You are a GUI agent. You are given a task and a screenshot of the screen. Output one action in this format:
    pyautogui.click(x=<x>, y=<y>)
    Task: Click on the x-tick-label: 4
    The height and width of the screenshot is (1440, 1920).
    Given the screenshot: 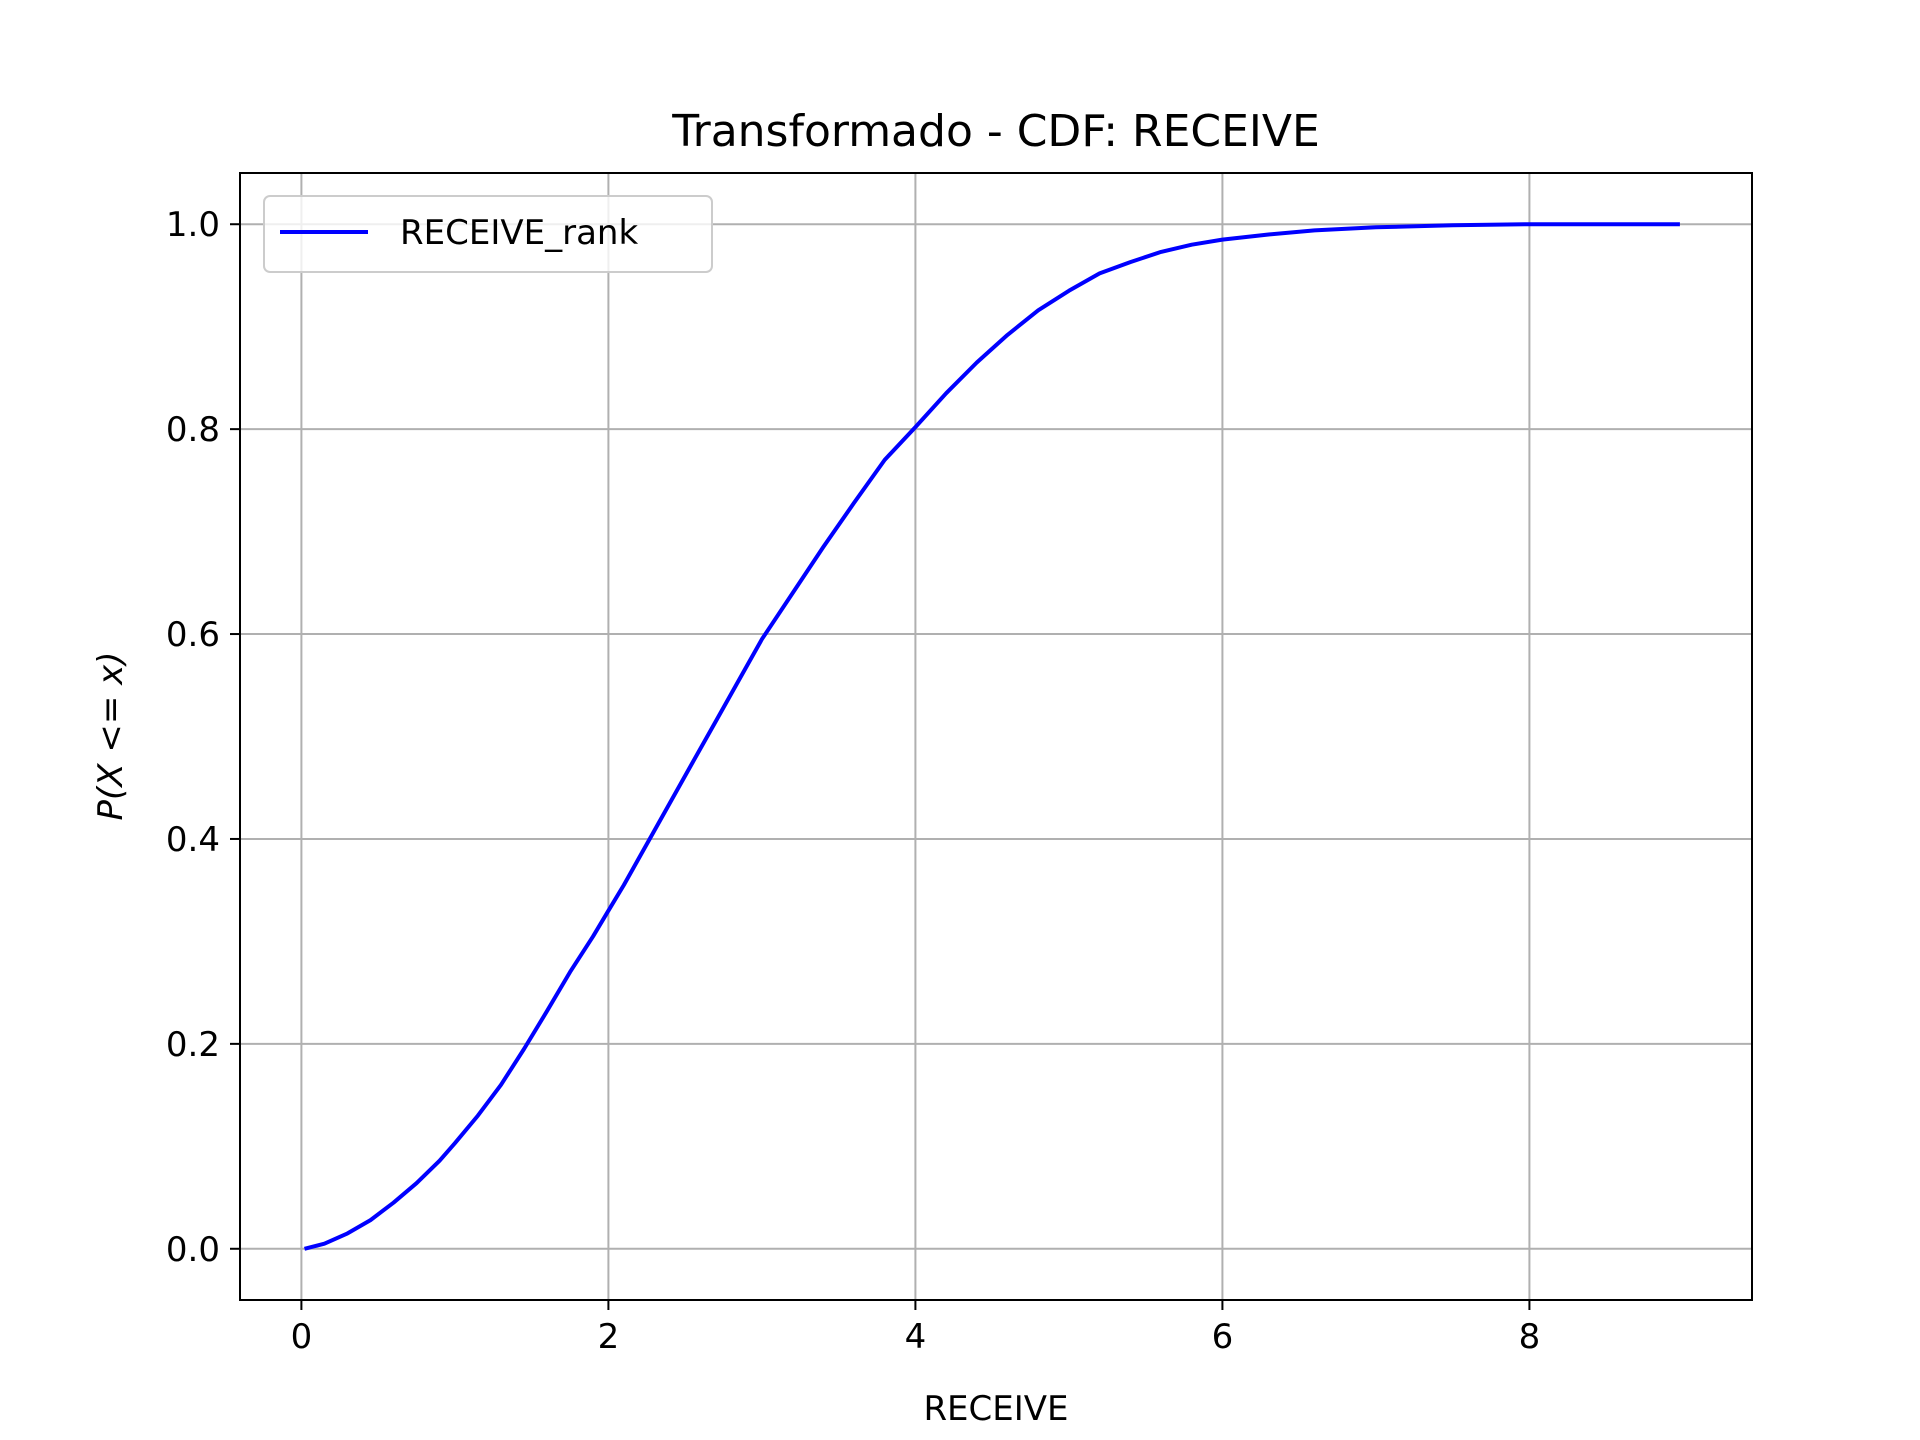 What is the action you would take?
    pyautogui.click(x=916, y=1337)
    